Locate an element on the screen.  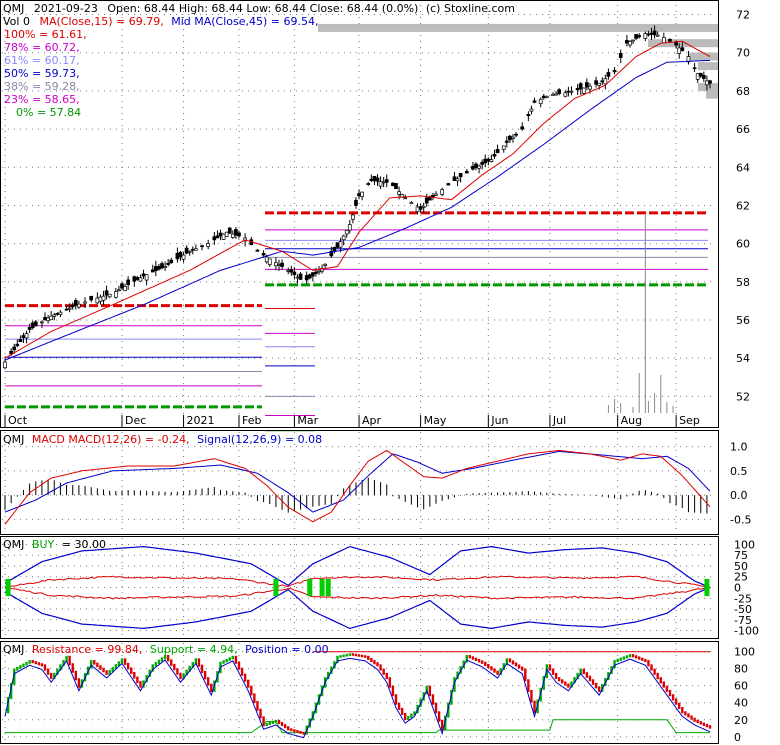
buy-envelope-lower is located at coordinates (357, 608).